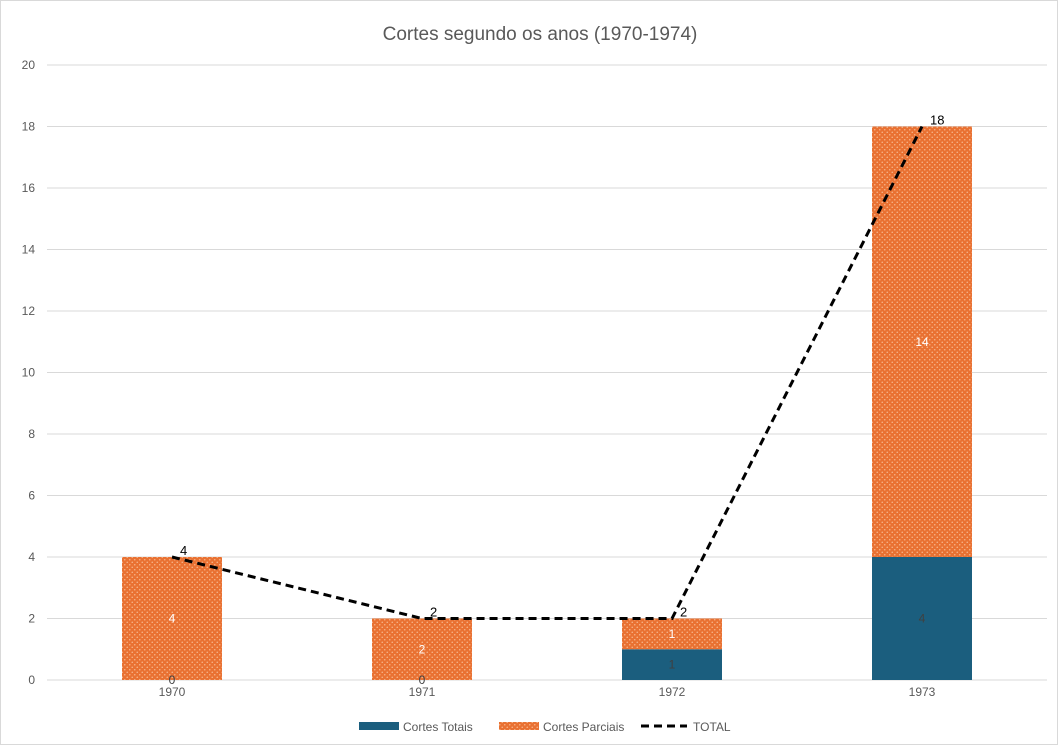 The width and height of the screenshot is (1058, 746). I want to click on y-tick-label: 12, so click(29, 311).